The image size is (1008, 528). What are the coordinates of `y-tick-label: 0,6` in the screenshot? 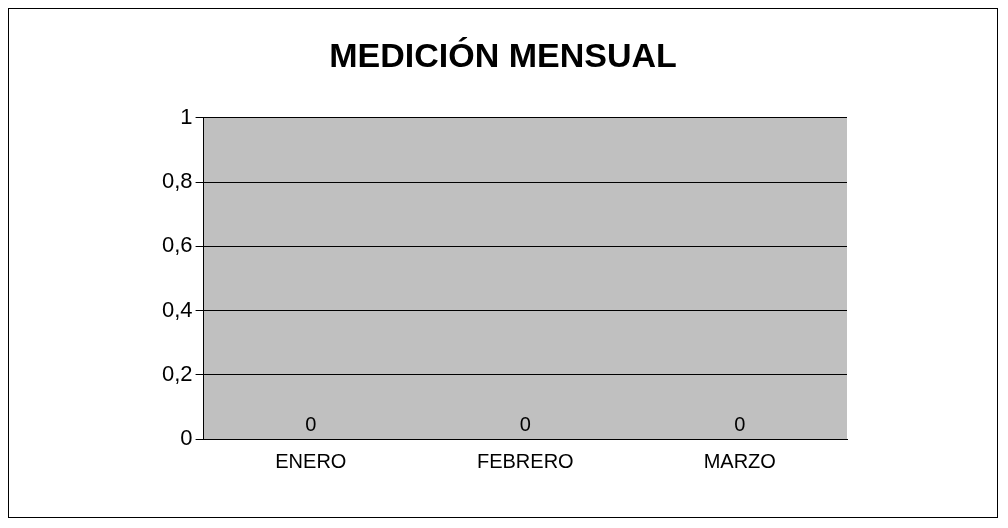 It's located at (177, 245).